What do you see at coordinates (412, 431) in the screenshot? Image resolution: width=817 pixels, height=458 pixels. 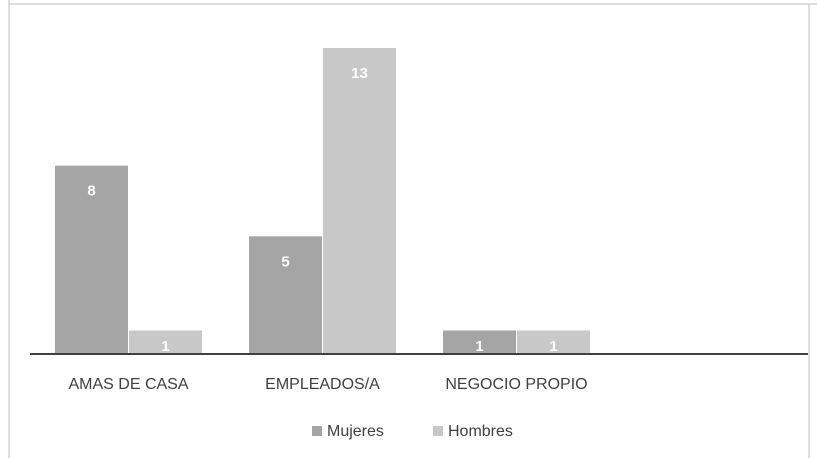 I see `legend: Mujeres Hombres` at bounding box center [412, 431].